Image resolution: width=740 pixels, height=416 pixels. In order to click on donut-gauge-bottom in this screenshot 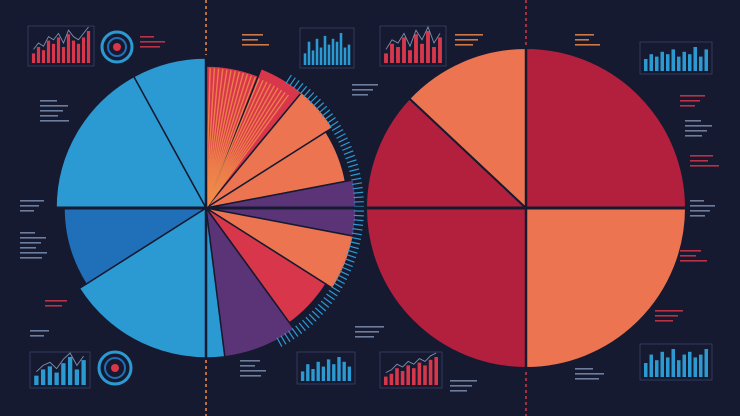, I will do `click(115, 368)`.